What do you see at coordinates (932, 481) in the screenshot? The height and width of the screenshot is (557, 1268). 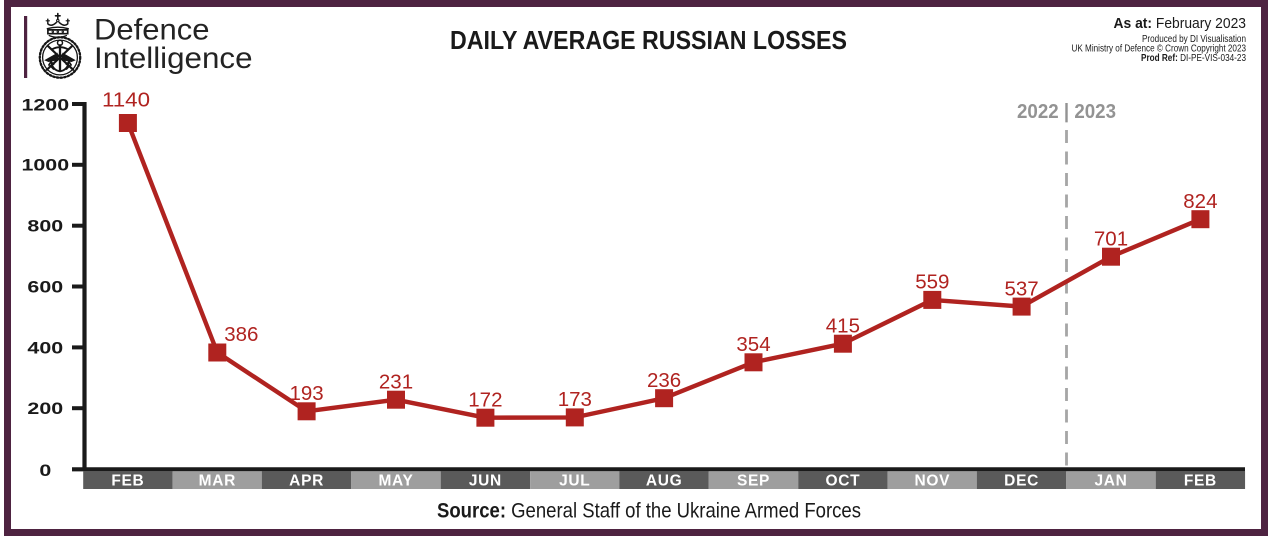 I see `svg-text: NOV` at bounding box center [932, 481].